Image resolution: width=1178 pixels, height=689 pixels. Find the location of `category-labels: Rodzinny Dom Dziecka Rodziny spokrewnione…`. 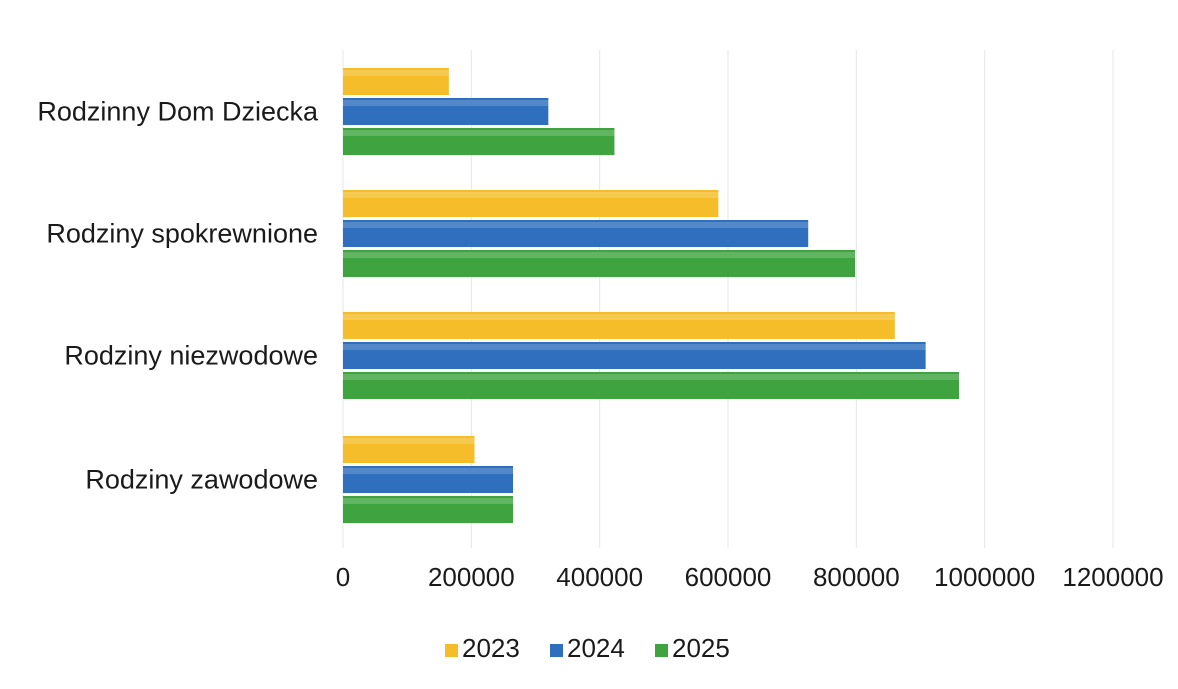

category-labels: Rodzinny Dom Dziecka Rodziny spokrewnione… is located at coordinates (178, 296).